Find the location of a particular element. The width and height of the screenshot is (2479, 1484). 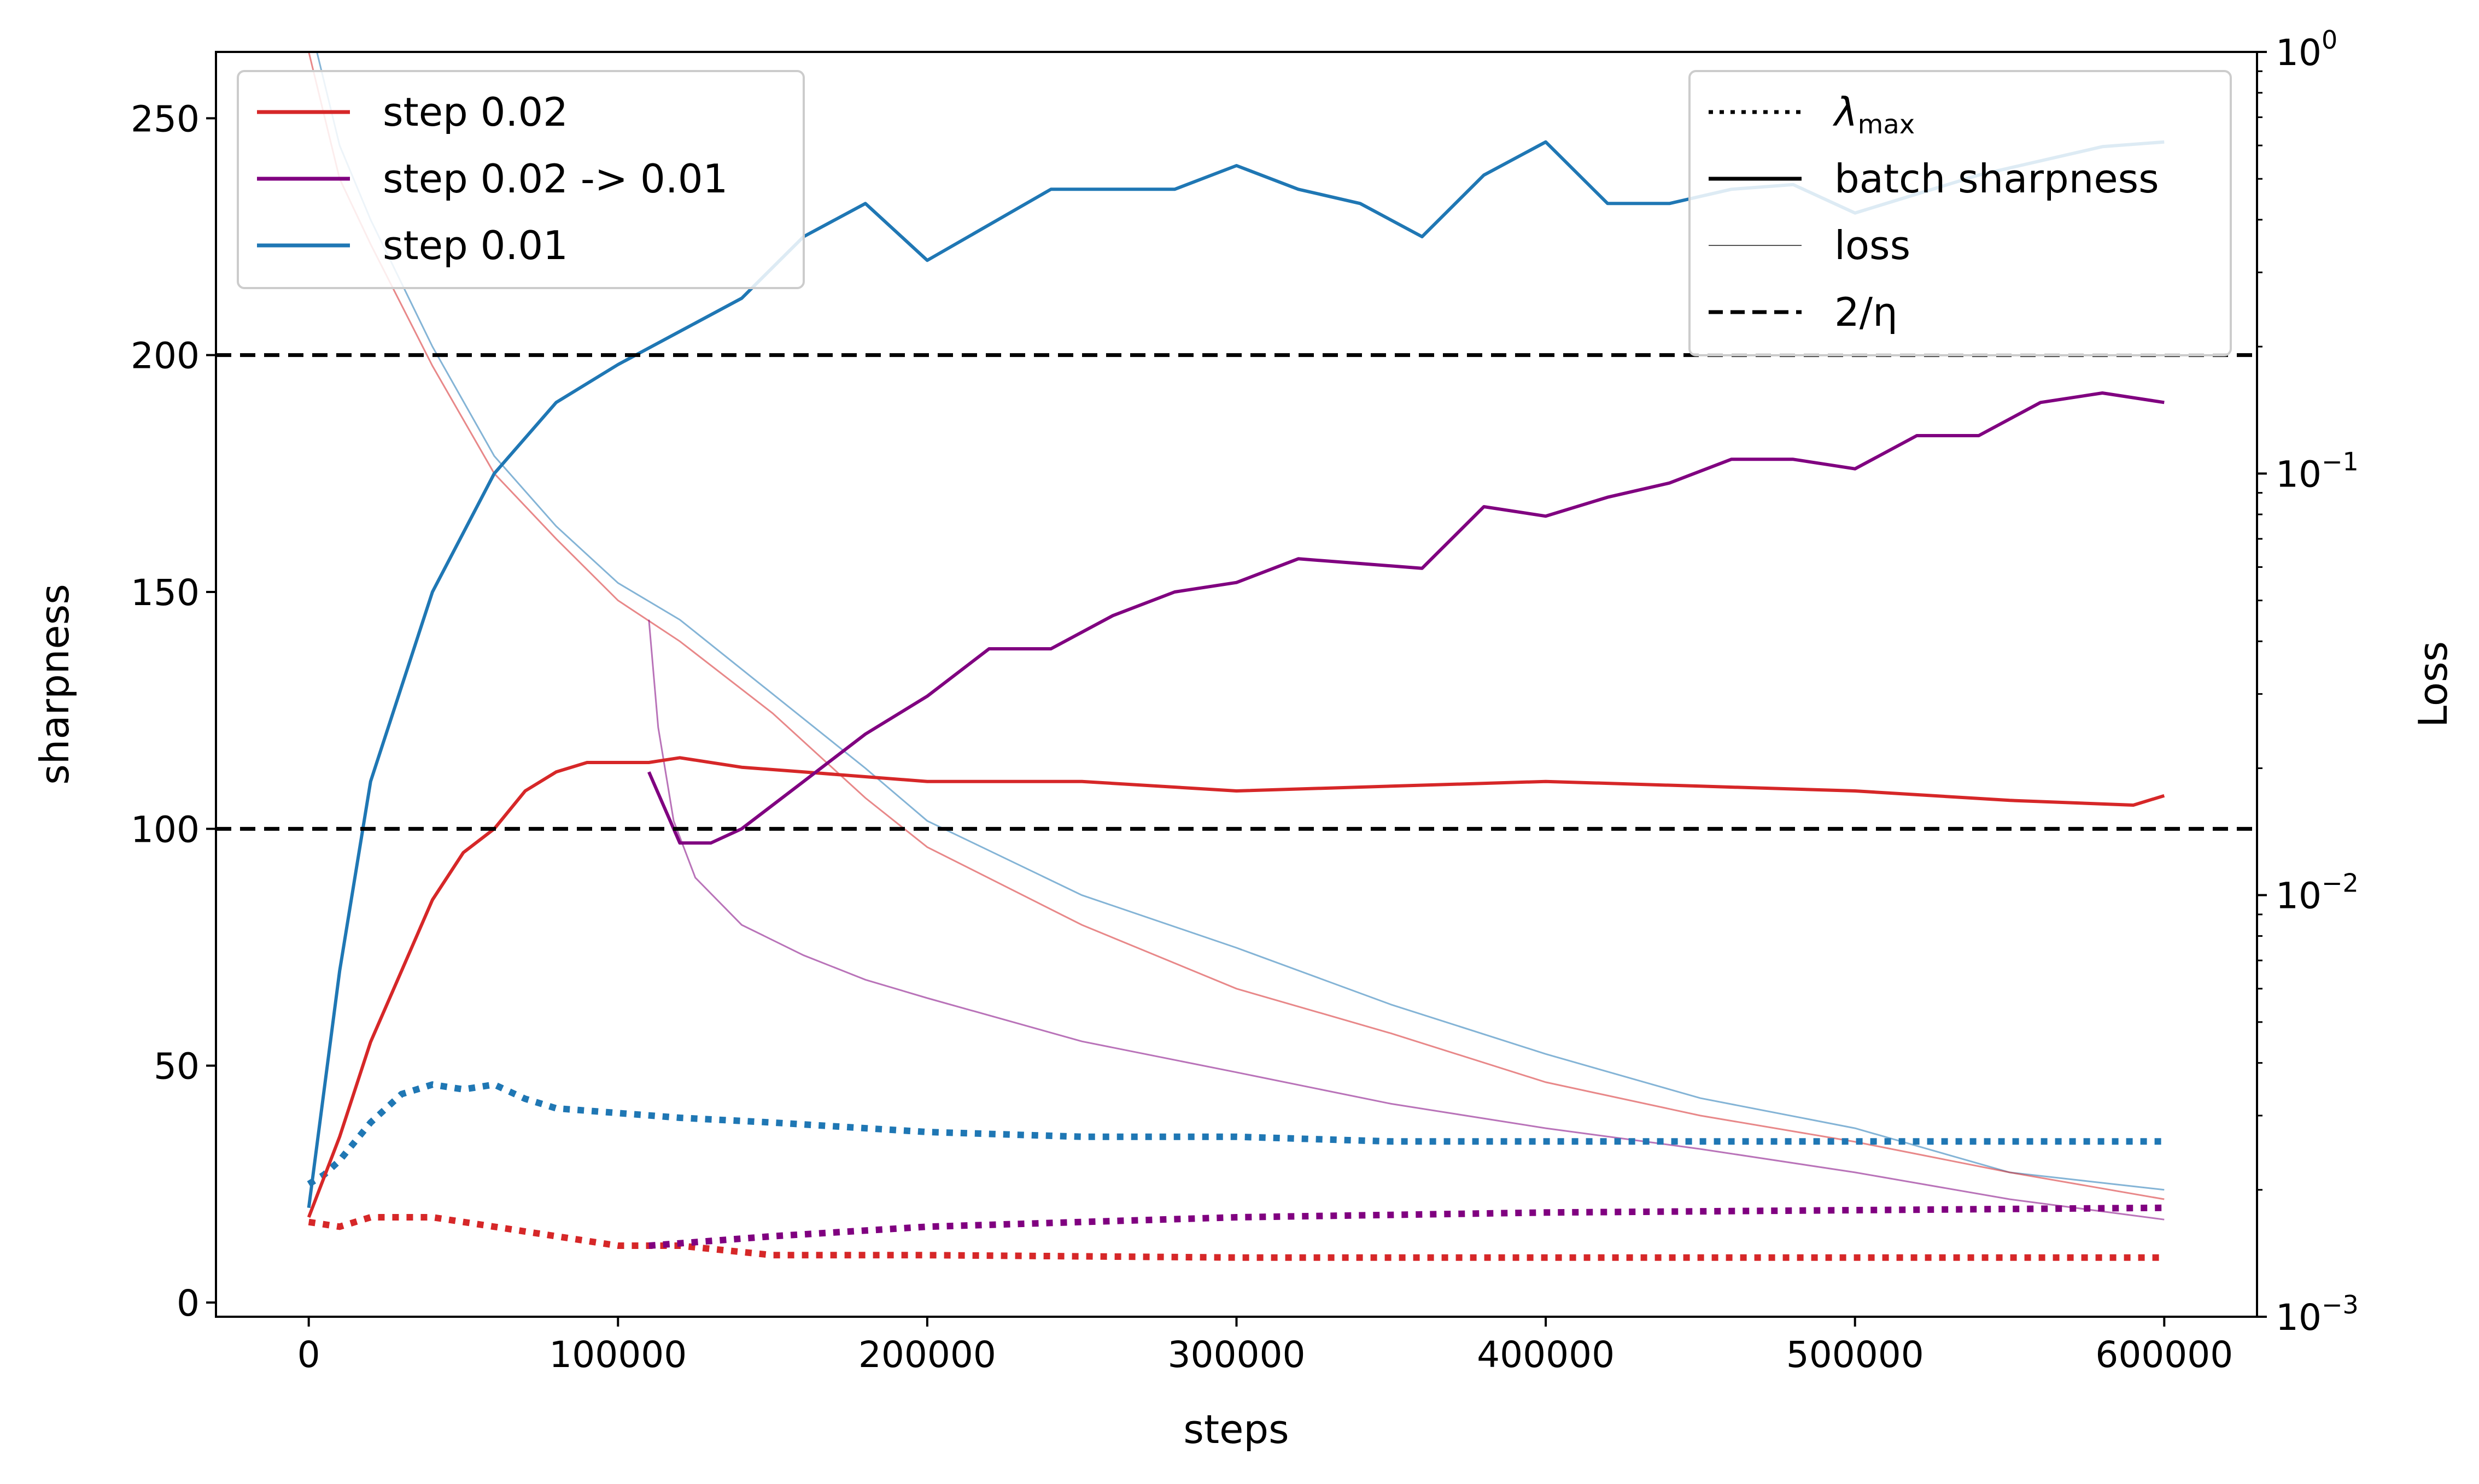

legend-label-thin: loss is located at coordinates (1872, 245).